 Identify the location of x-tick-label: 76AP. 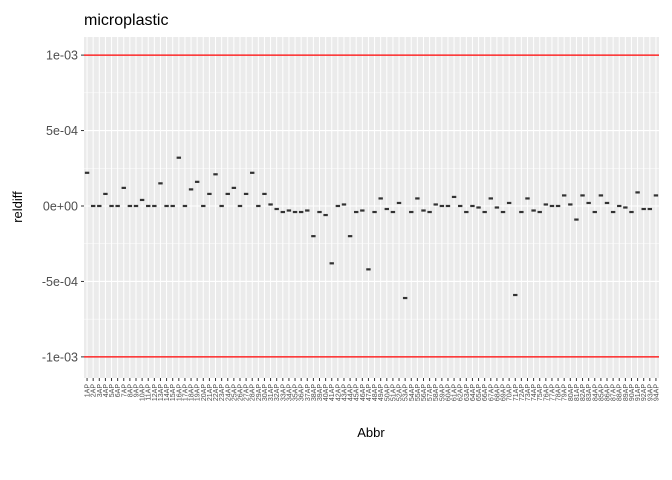
(546, 392).